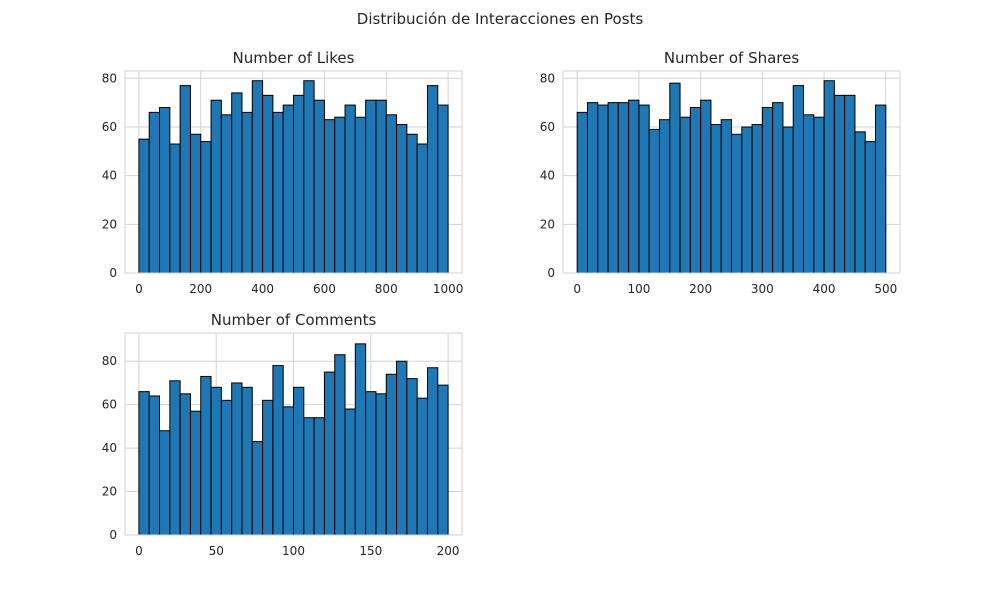 This screenshot has height=600, width=1000. I want to click on comments-histogram: 0 50 100 150 200 0 20 40 60 80 Number of Comments, so click(282, 434).